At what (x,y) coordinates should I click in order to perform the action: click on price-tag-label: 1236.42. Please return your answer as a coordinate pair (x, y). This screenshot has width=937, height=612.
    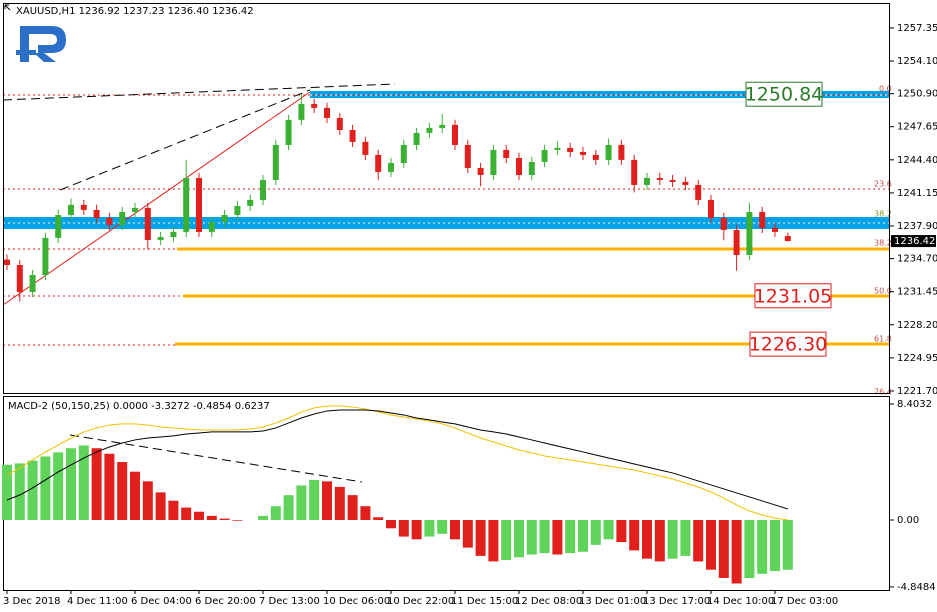
    Looking at the image, I should click on (914, 241).